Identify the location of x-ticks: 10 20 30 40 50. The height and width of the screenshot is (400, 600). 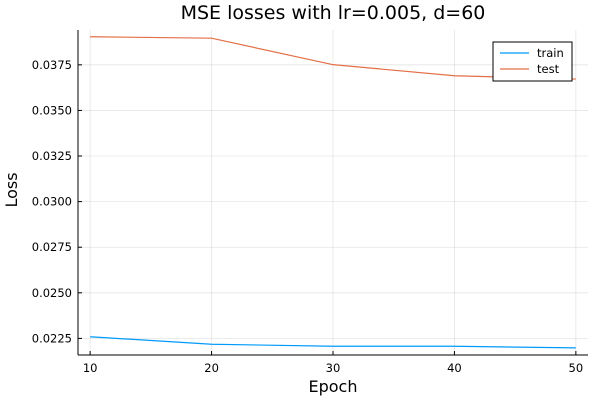
(333, 363).